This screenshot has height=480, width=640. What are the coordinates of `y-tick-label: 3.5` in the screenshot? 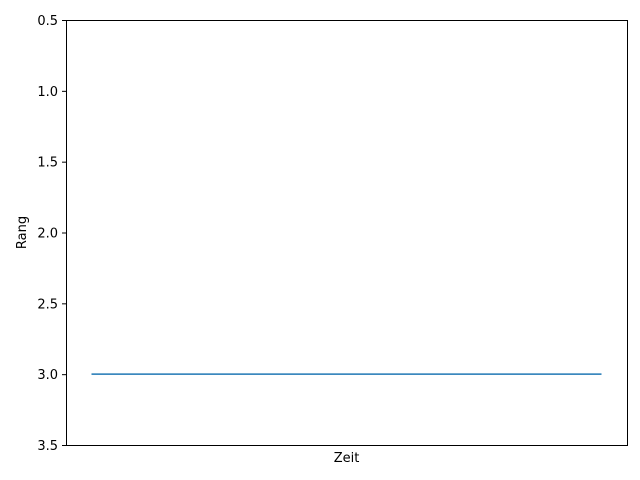 It's located at (47, 446).